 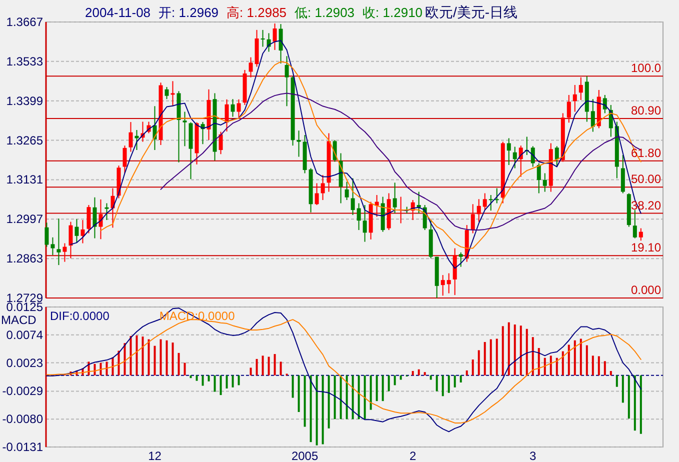 I want to click on x-tick-label: 3, so click(x=533, y=455).